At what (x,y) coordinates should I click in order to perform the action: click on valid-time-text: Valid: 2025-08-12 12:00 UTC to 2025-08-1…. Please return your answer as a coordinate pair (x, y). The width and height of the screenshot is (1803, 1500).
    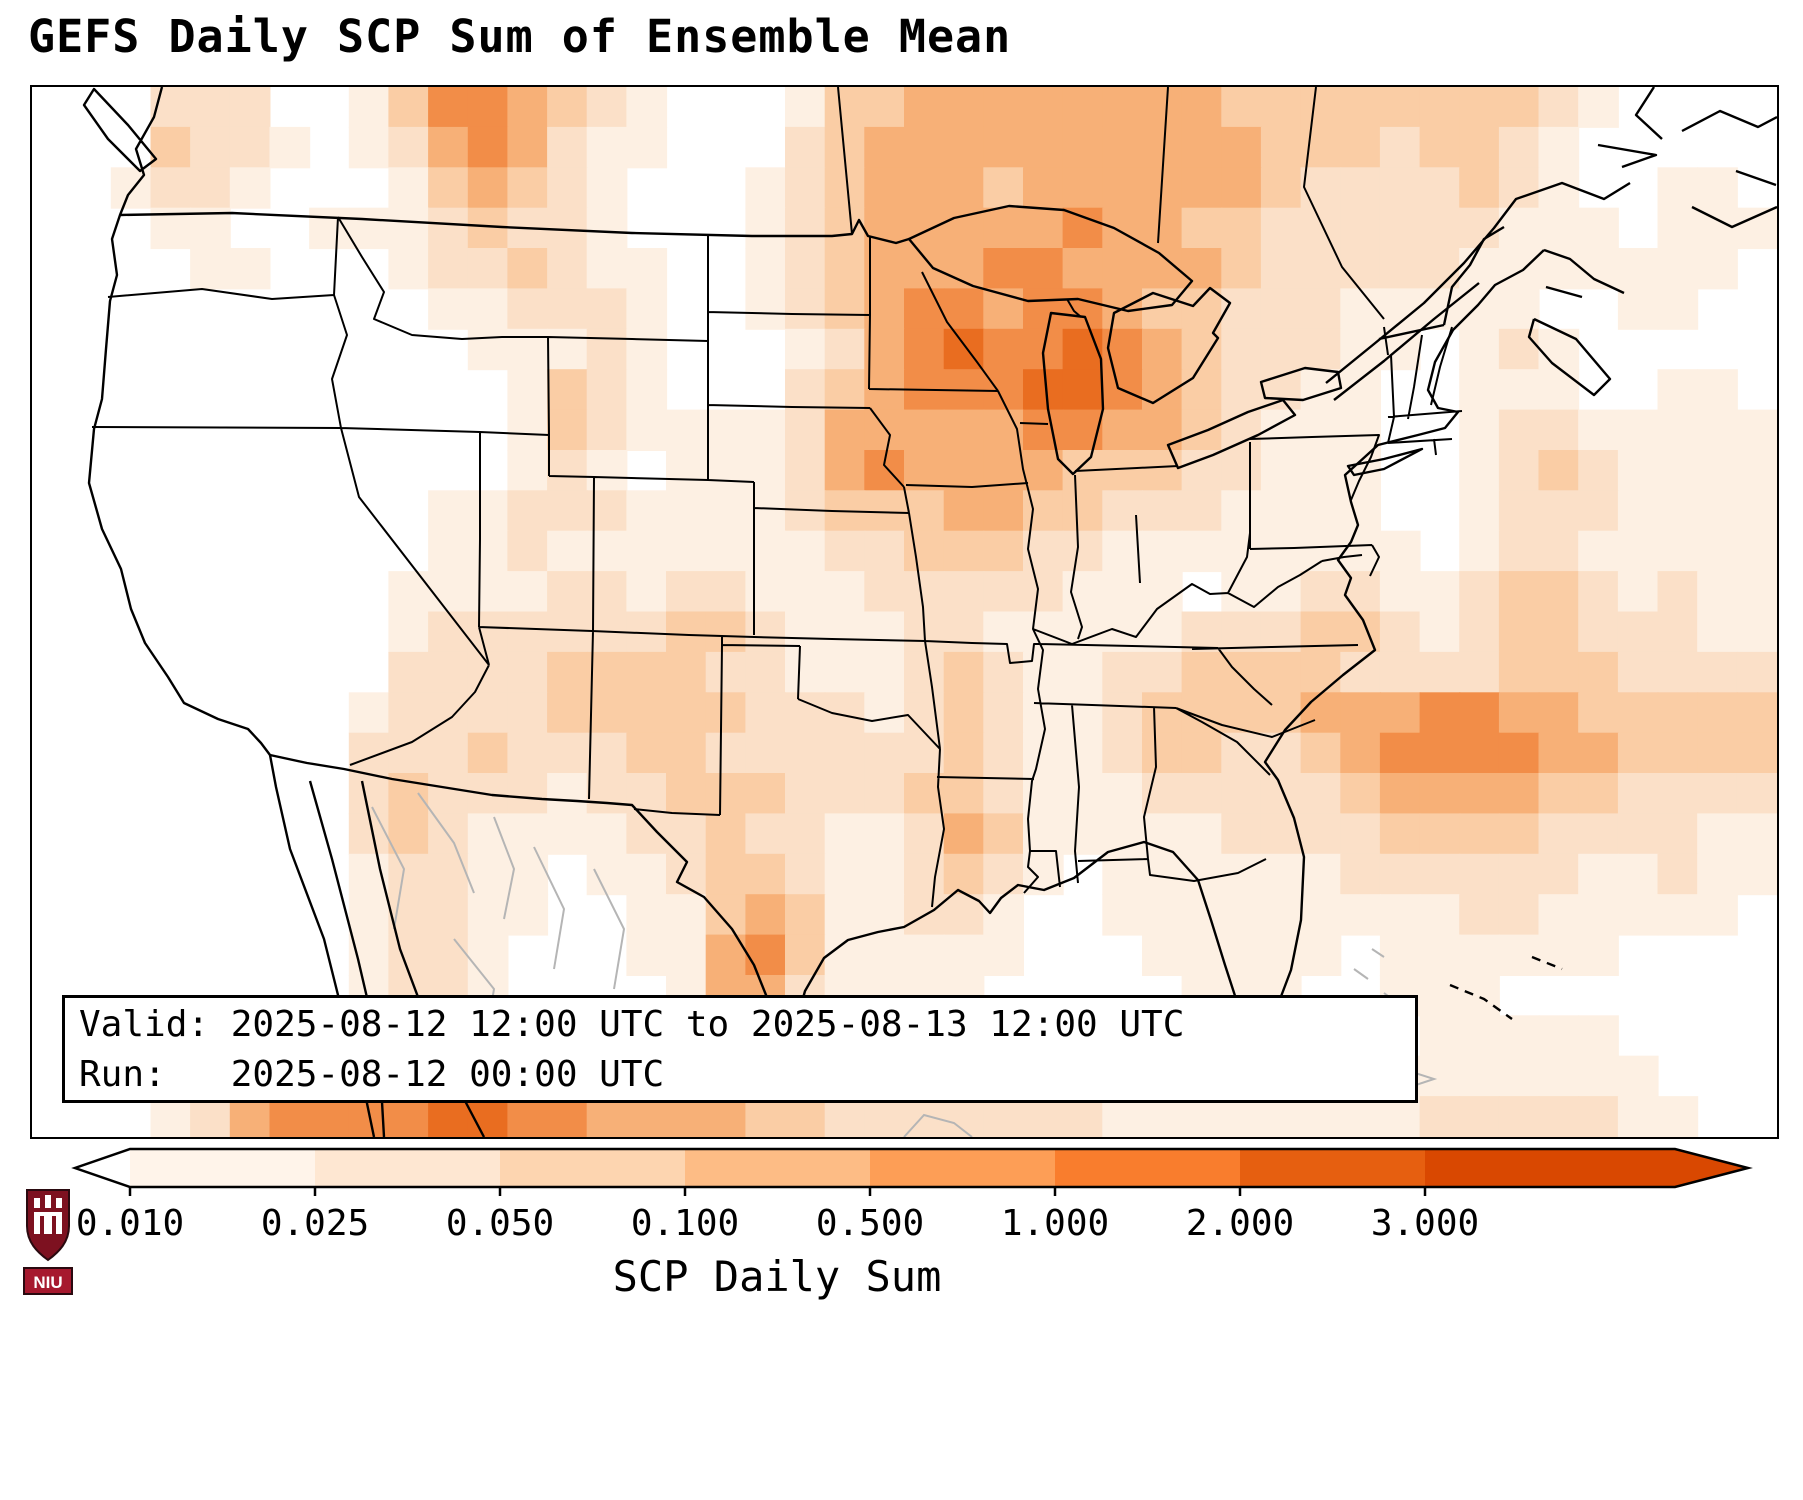
    Looking at the image, I should click on (632, 1024).